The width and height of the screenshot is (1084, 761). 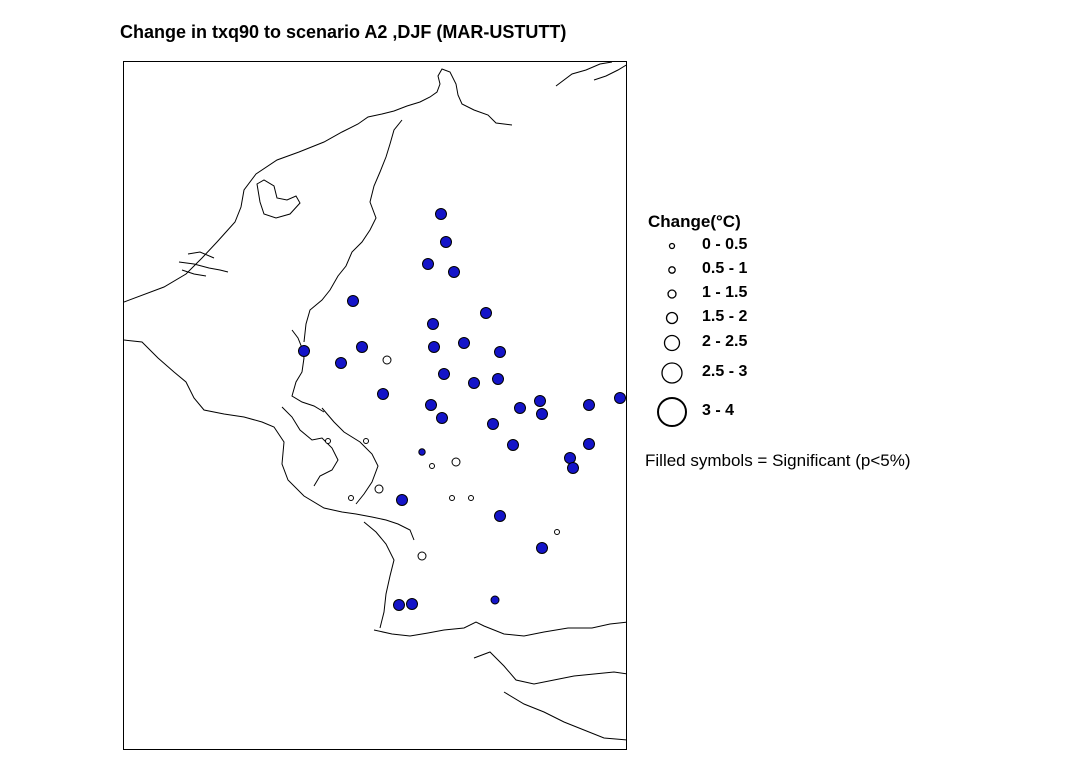 I want to click on legend-label: 3 - 4, so click(x=718, y=410).